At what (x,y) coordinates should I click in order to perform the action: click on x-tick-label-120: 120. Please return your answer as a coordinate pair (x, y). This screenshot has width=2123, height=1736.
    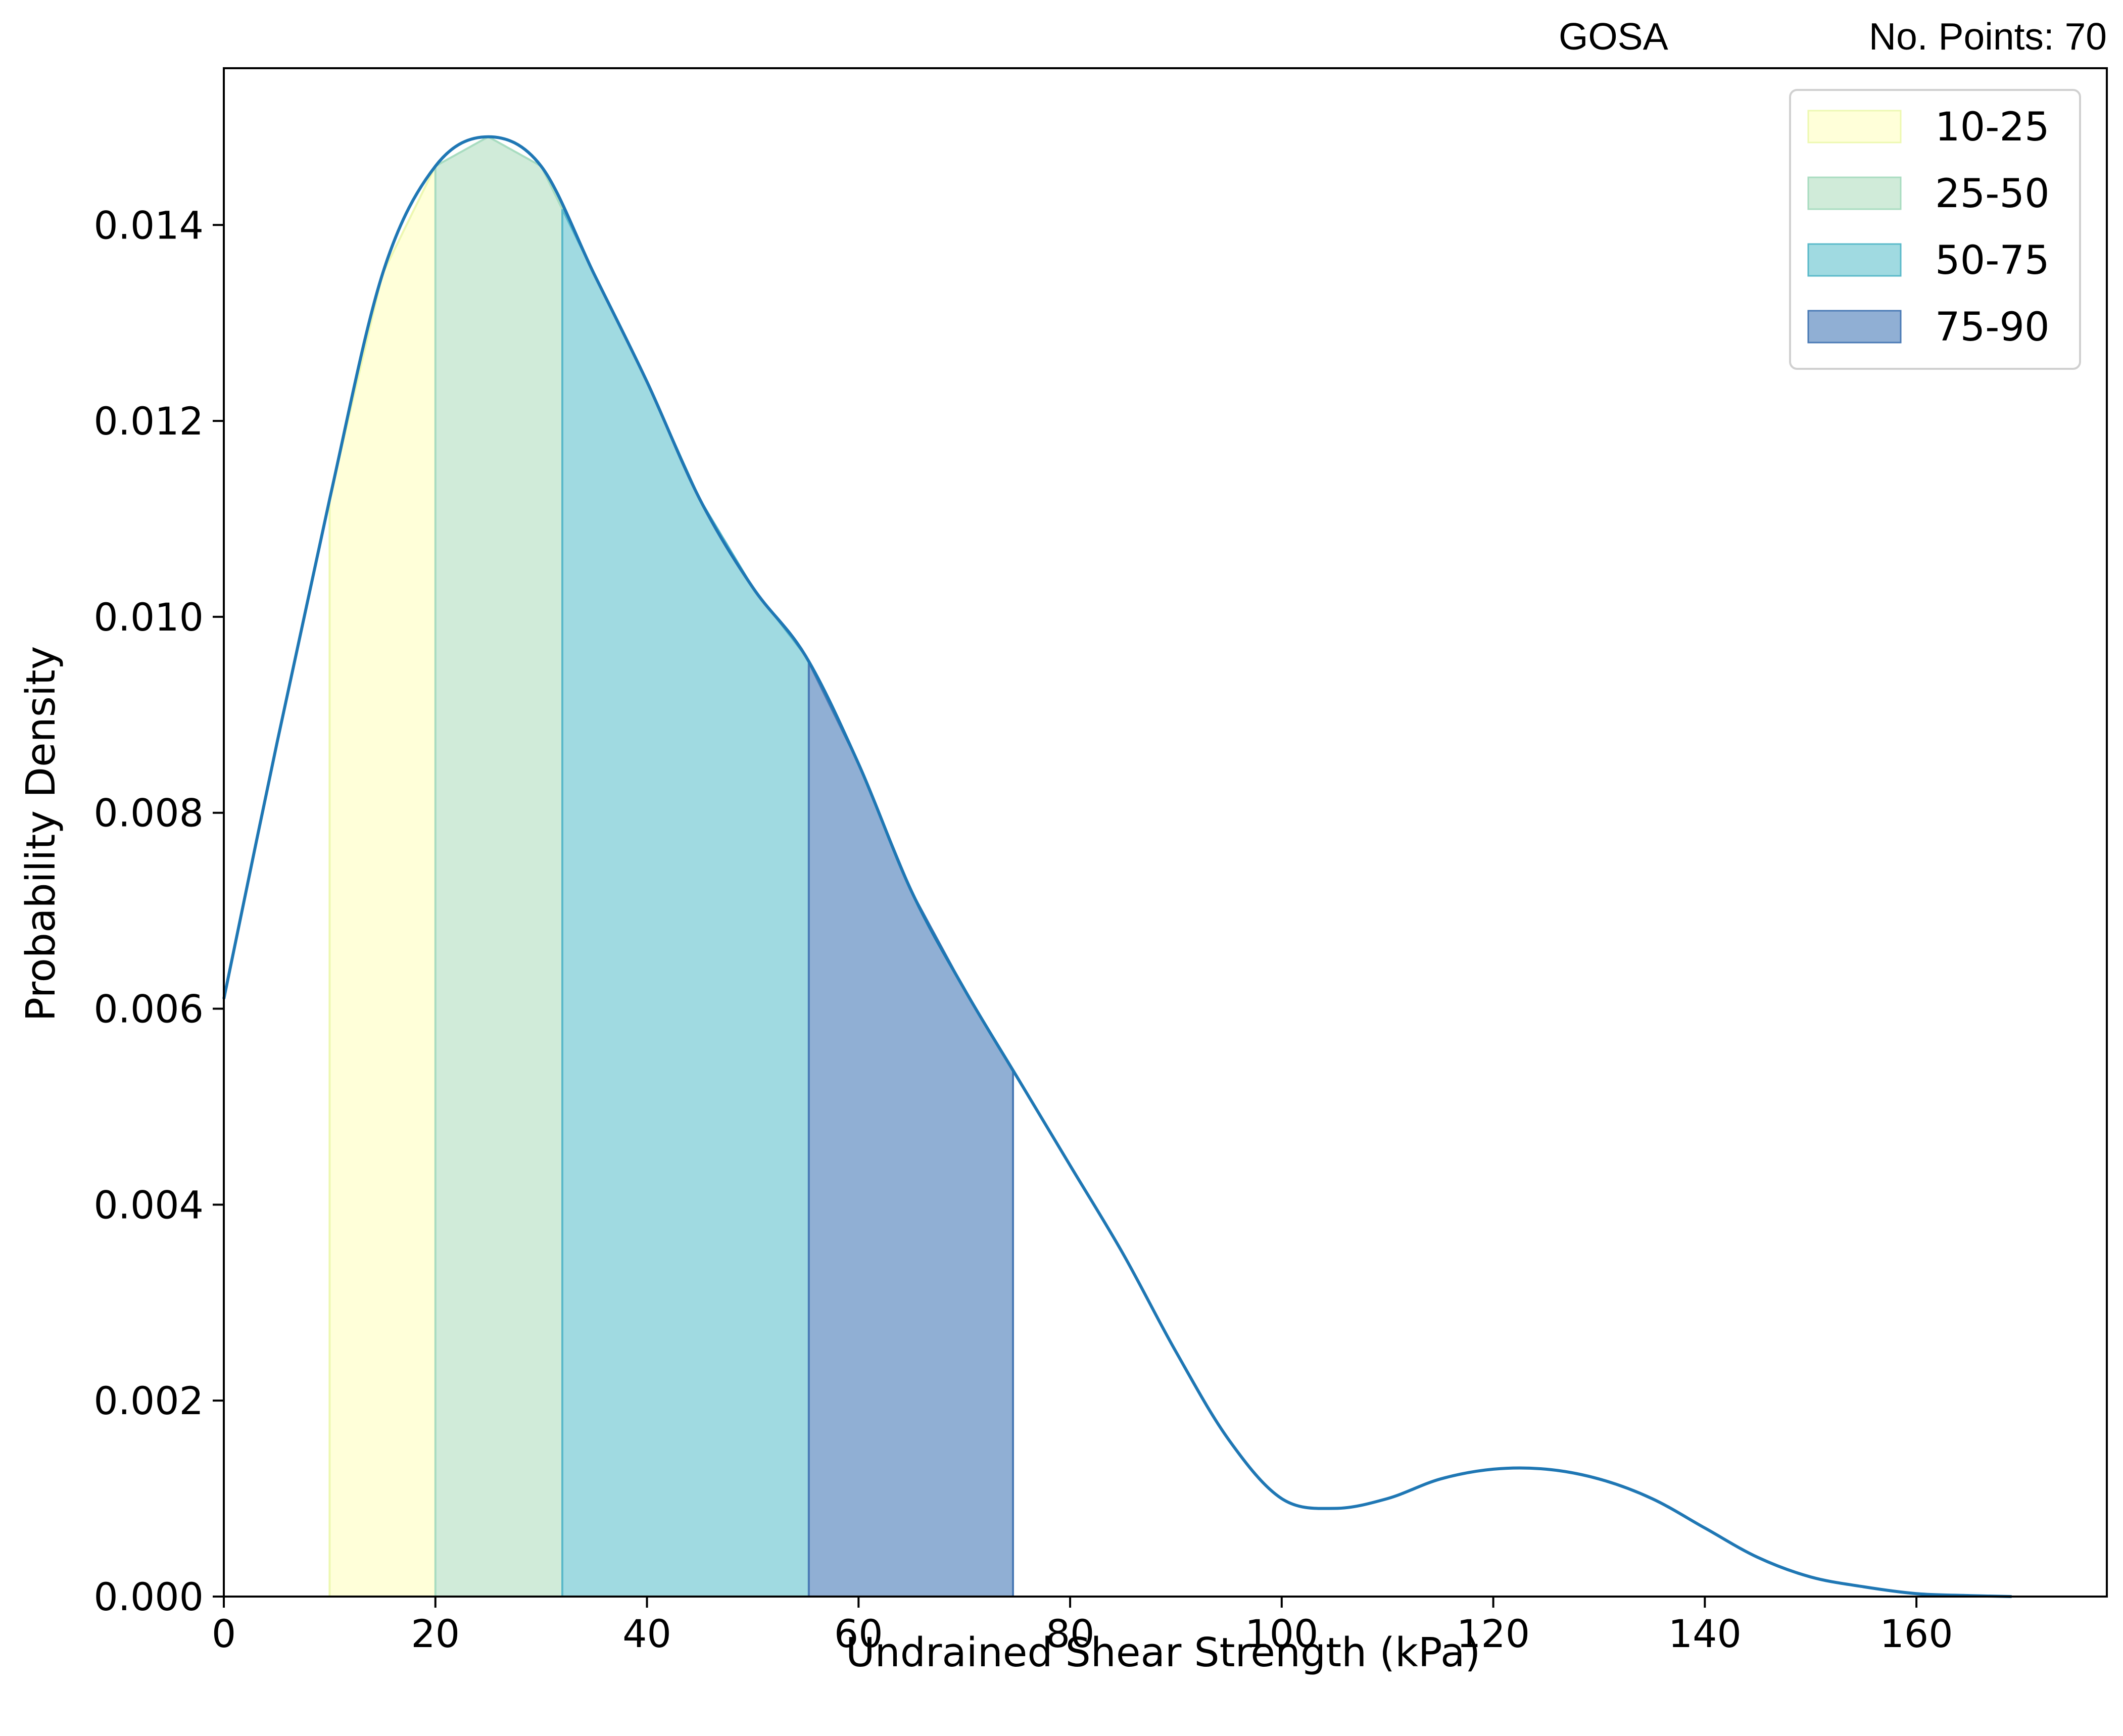
    Looking at the image, I should click on (1493, 1633).